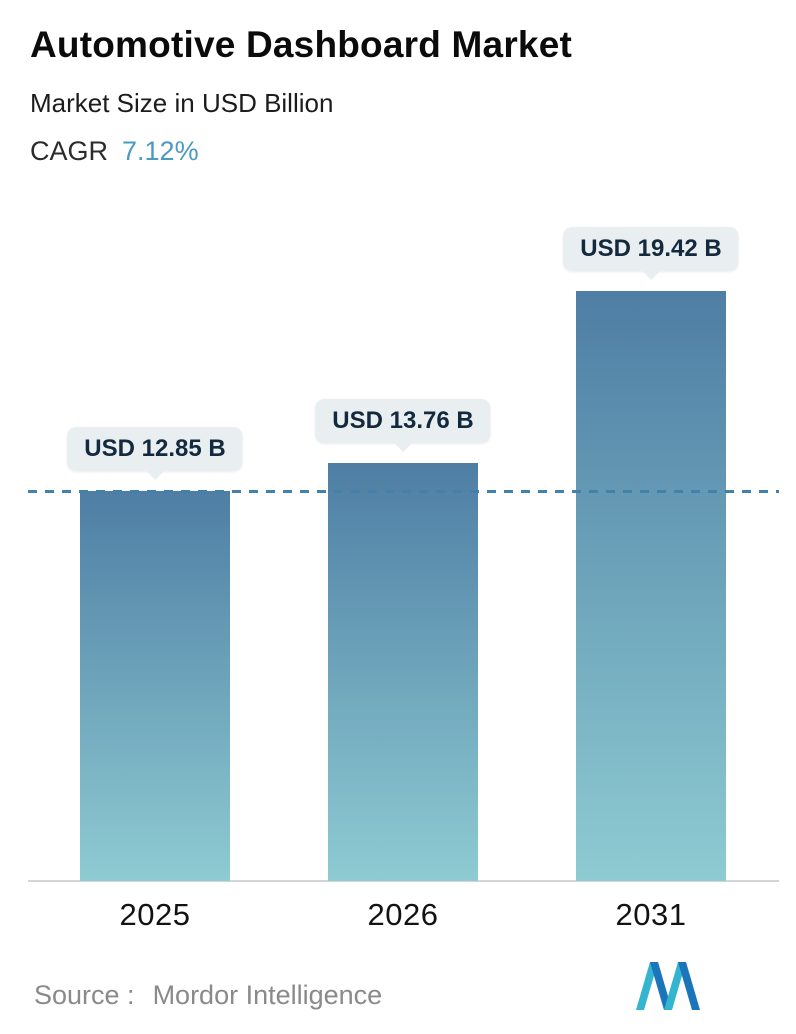 Image resolution: width=796 pixels, height=1034 pixels. I want to click on value-label-2026: USD 13.76 B, so click(403, 421).